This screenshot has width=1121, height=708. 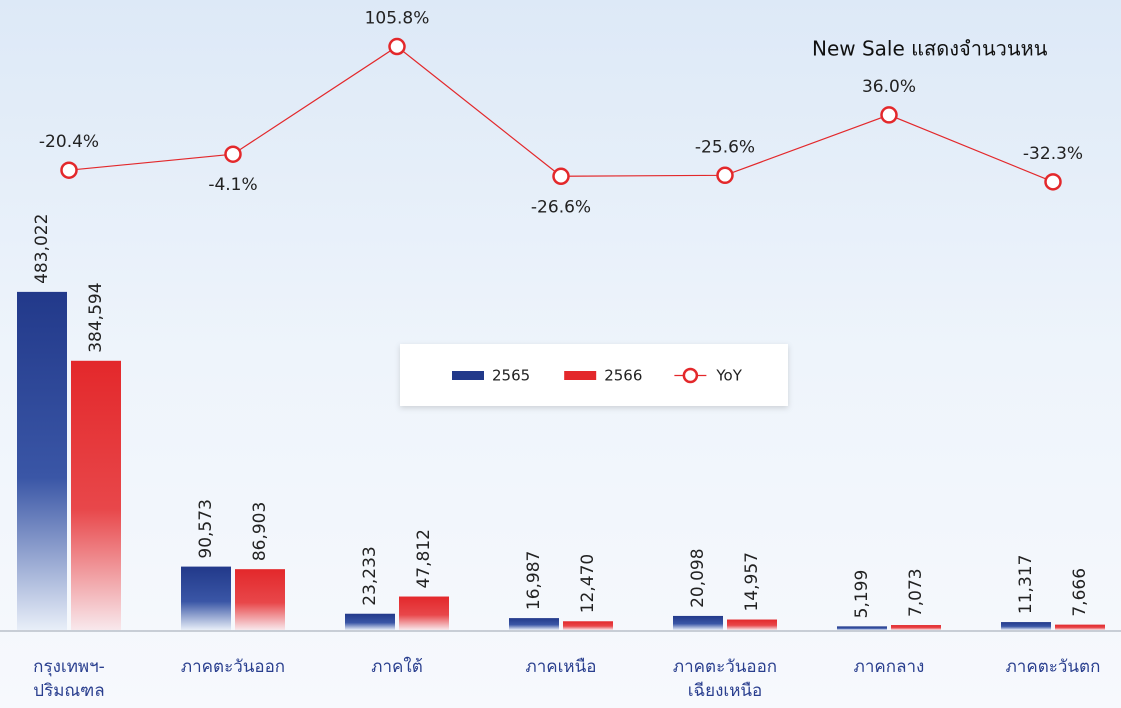 I want to click on x-tick-label: กรุงเทพฯ-, so click(x=69, y=667).